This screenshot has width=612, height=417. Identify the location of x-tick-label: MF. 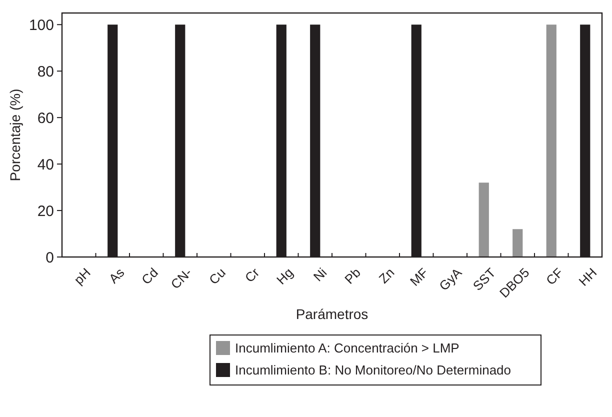
(419, 276).